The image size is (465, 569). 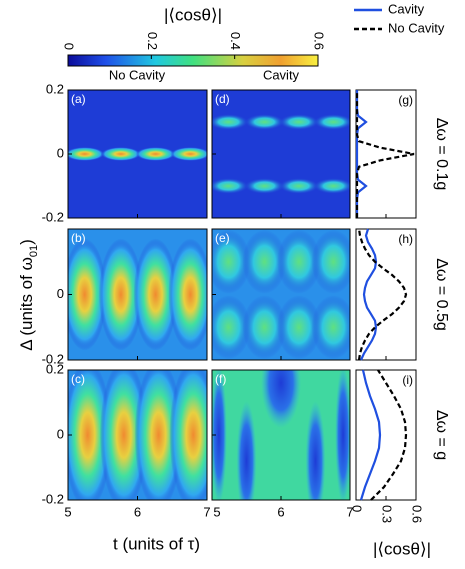 I want to click on panel-label: (d), so click(x=222, y=99).